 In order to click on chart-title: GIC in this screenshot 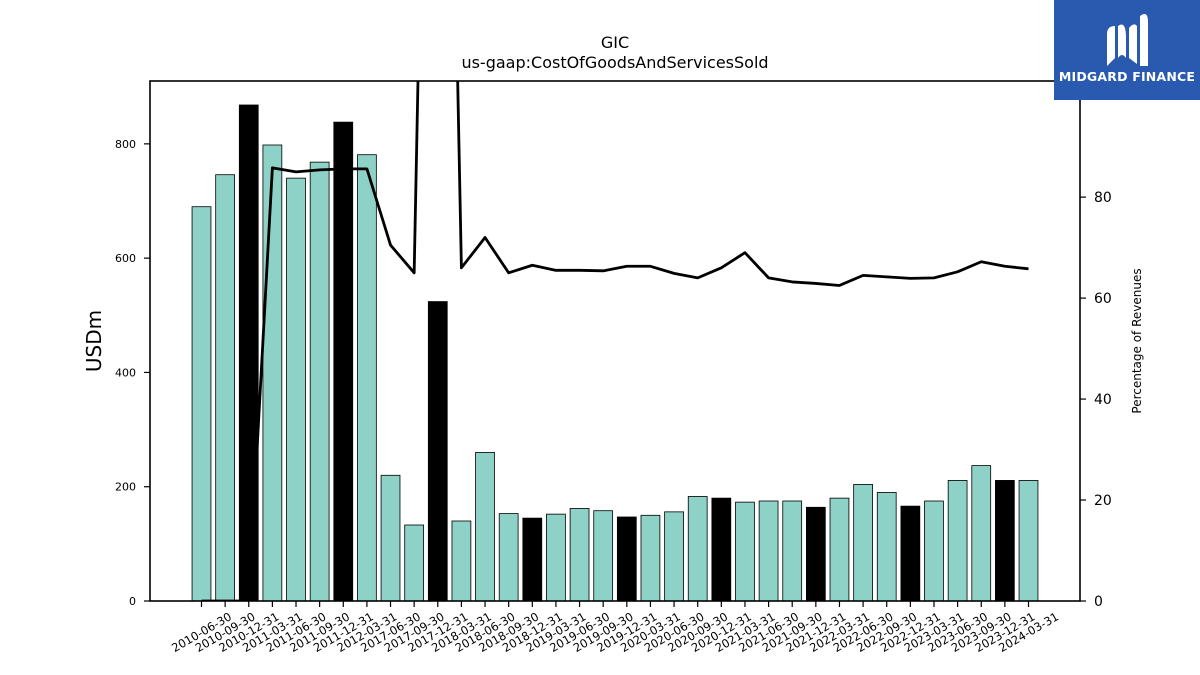, I will do `click(615, 42)`.